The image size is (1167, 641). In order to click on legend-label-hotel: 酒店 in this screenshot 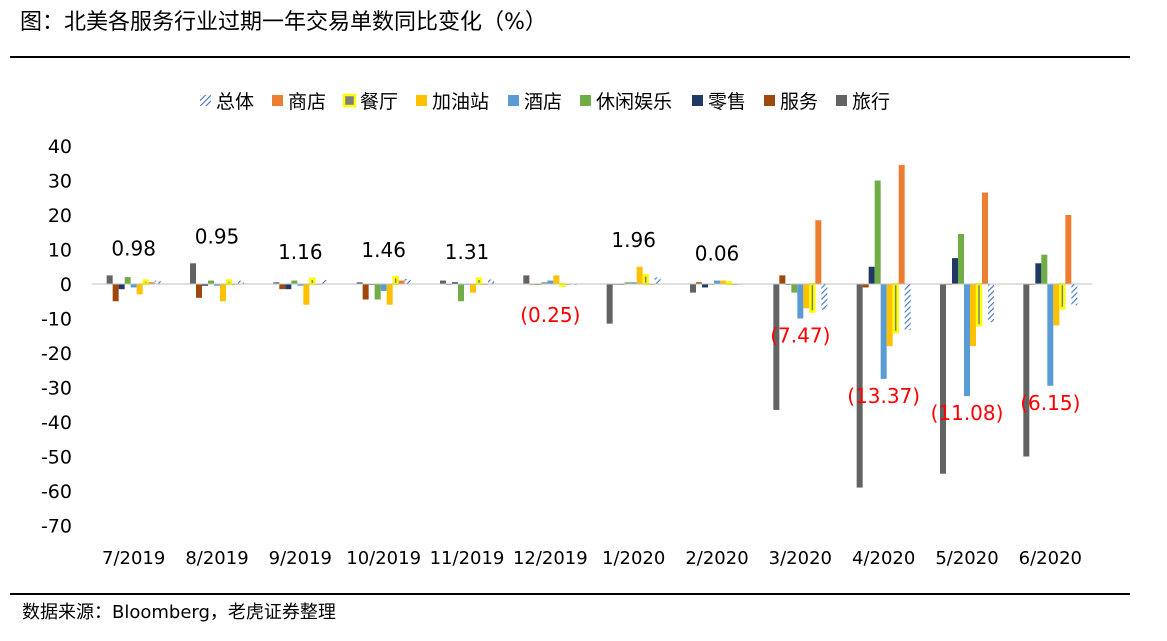, I will do `click(543, 102)`.